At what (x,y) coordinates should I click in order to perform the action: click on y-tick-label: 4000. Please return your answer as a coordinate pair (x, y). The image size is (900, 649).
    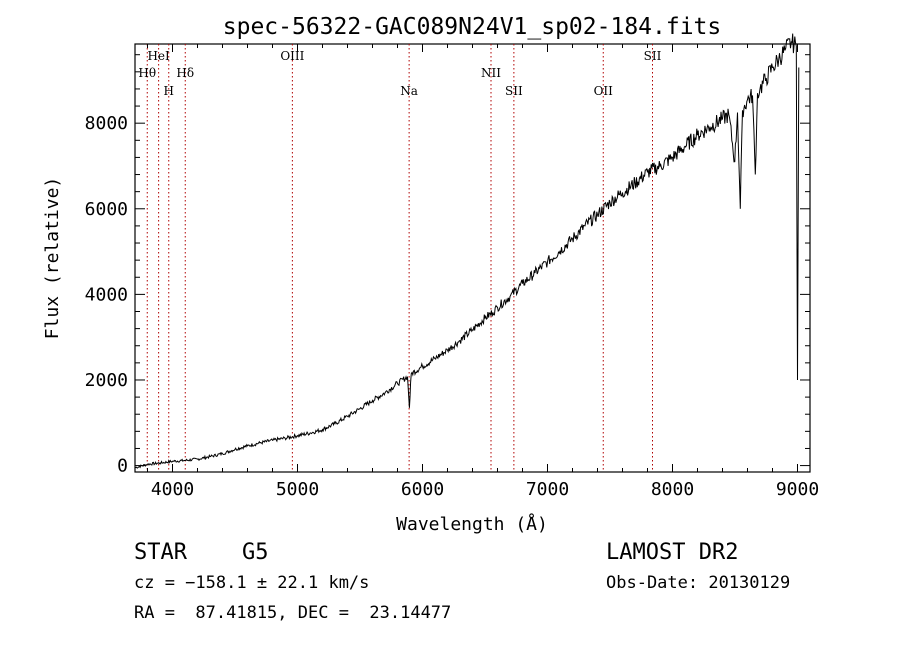
    Looking at the image, I should click on (106, 294).